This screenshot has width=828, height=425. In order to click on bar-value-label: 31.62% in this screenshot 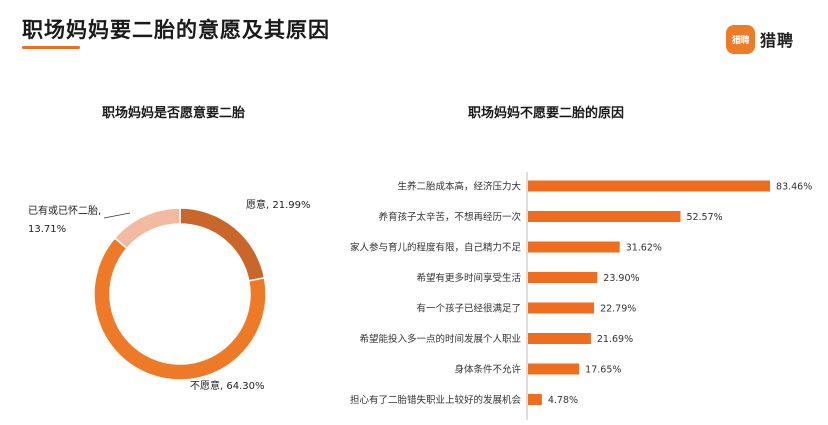, I will do `click(644, 248)`.